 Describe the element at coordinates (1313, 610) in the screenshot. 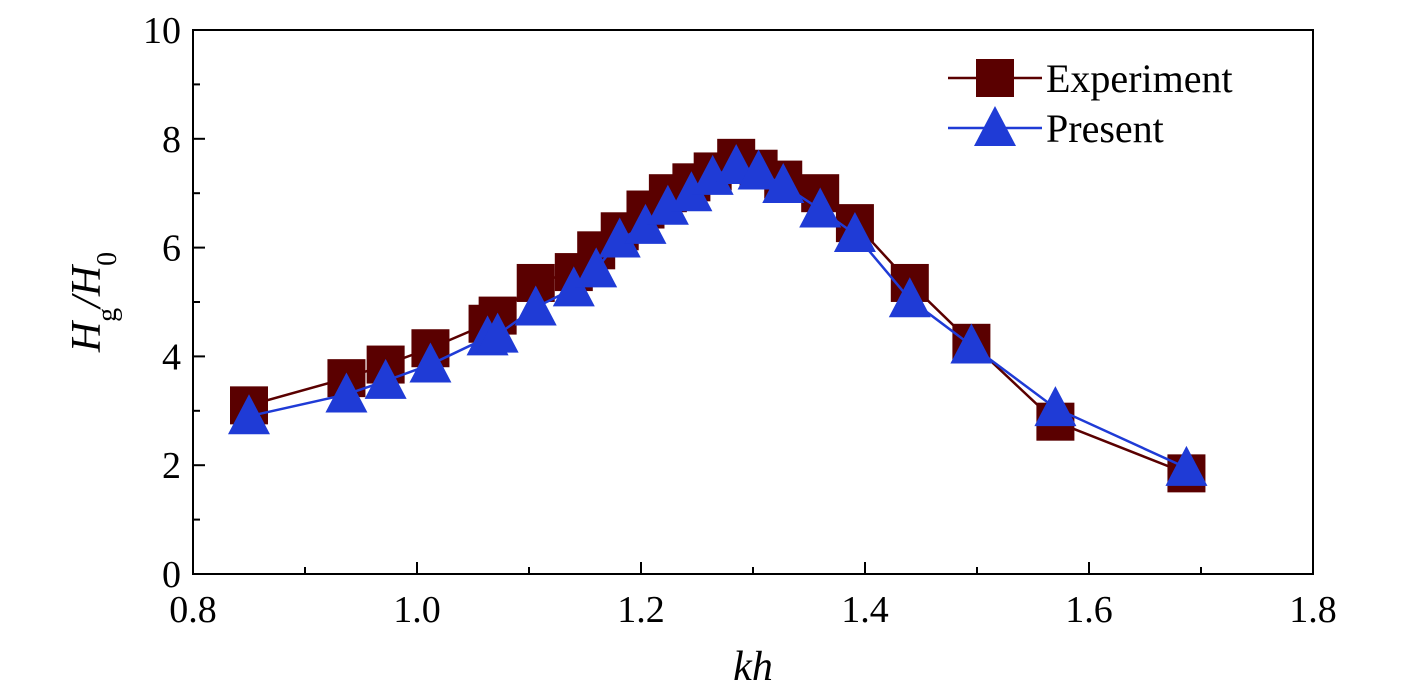

I see `x-tick-label: 1.8` at that location.